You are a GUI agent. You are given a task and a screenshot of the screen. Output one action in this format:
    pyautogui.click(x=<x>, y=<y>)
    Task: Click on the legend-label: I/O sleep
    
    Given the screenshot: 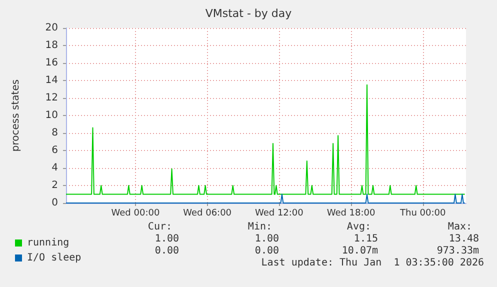 What is the action you would take?
    pyautogui.click(x=54, y=258)
    